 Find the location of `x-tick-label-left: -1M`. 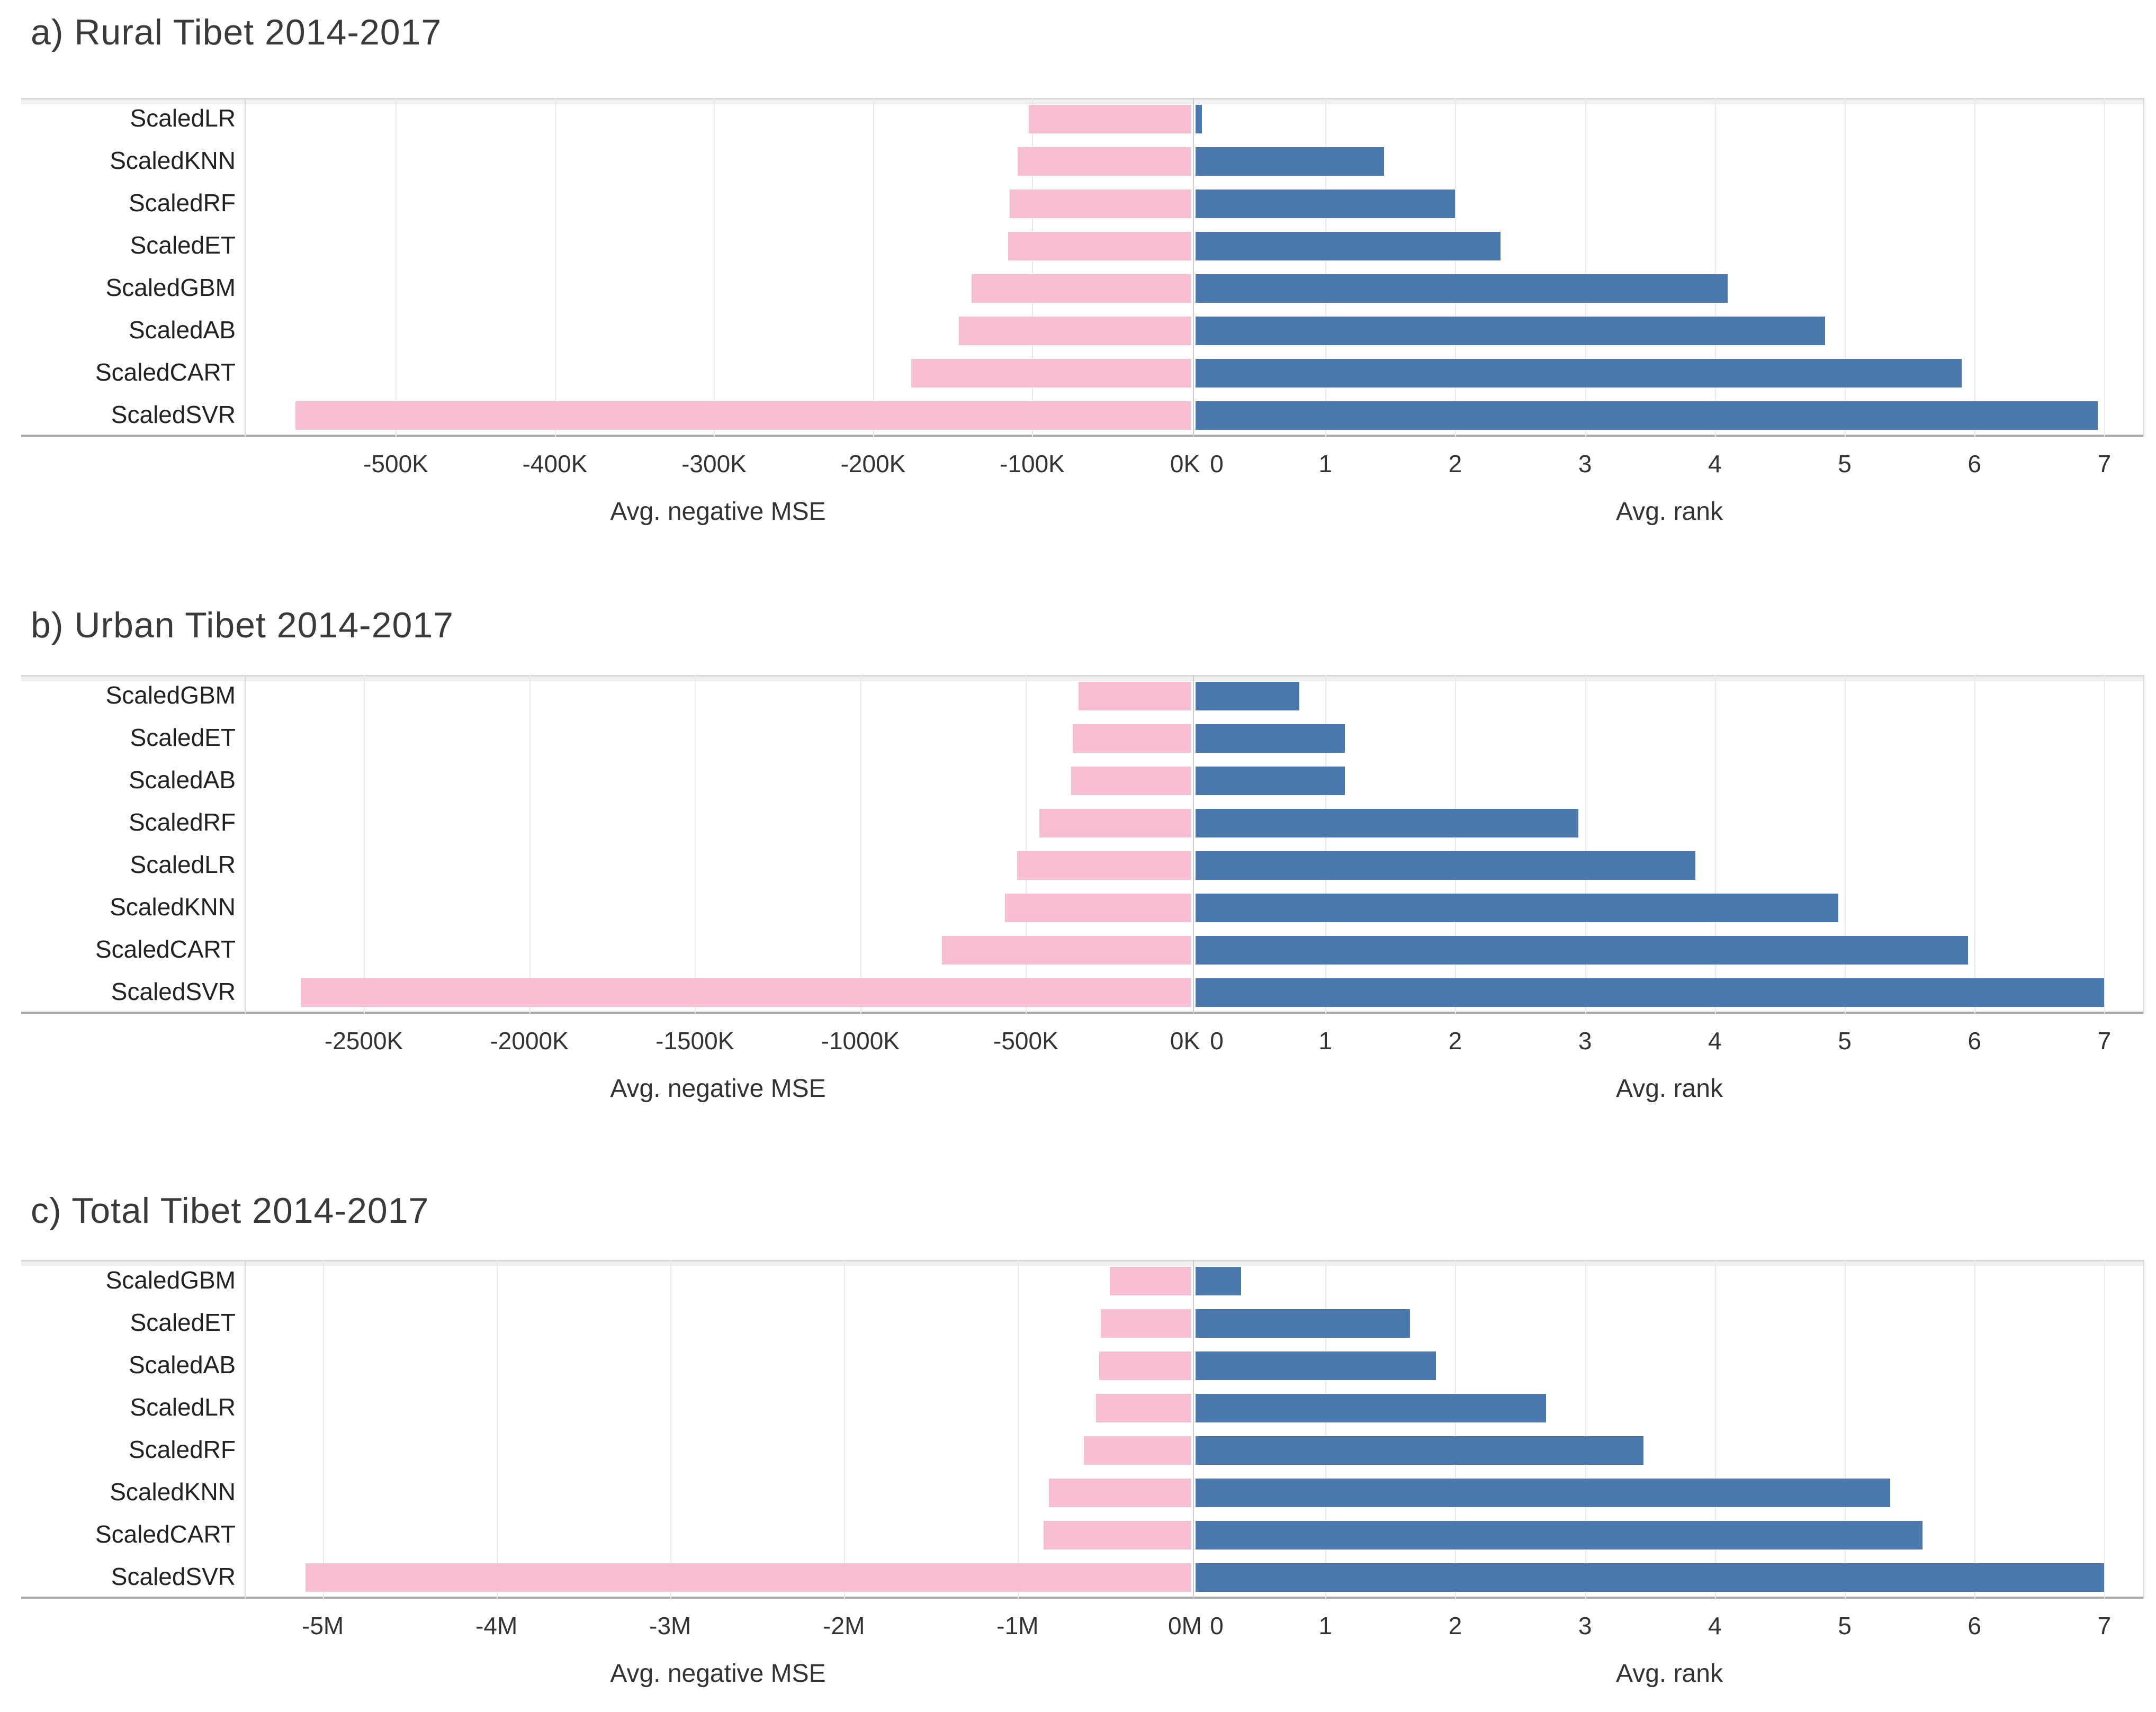

x-tick-label-left: -1M is located at coordinates (1017, 1625).